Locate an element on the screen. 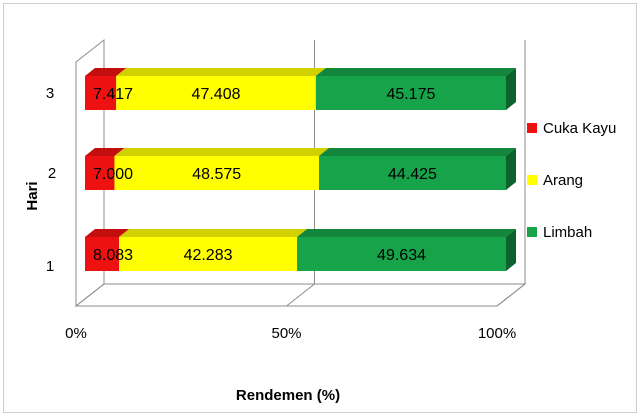 Image resolution: width=640 pixels, height=416 pixels. data-label: 42.283 is located at coordinates (208, 255).